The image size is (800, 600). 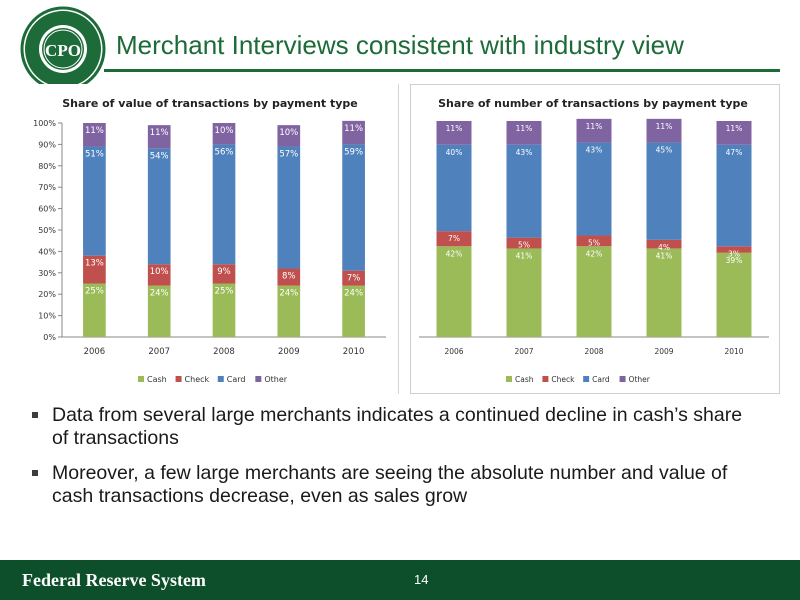 I want to click on y-tick-label: 90%, so click(x=47, y=144).